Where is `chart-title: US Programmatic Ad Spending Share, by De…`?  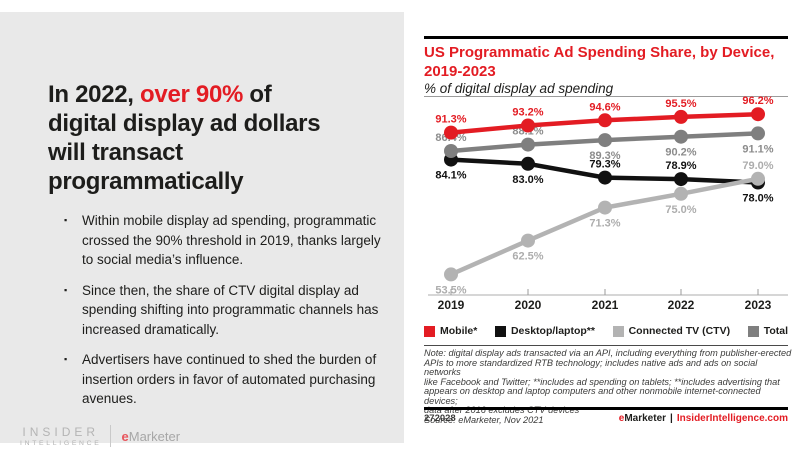 chart-title: US Programmatic Ad Spending Share, by De… is located at coordinates (599, 62).